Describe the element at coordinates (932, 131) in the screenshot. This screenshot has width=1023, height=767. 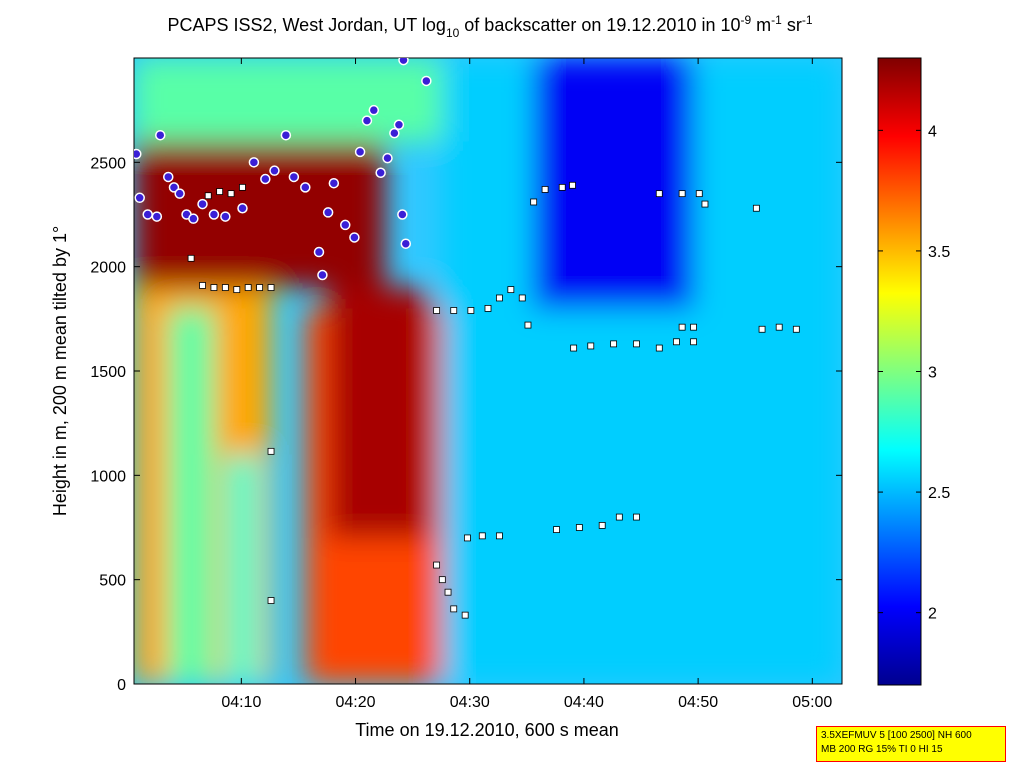
I see `colorbar-tick-label: 4` at that location.